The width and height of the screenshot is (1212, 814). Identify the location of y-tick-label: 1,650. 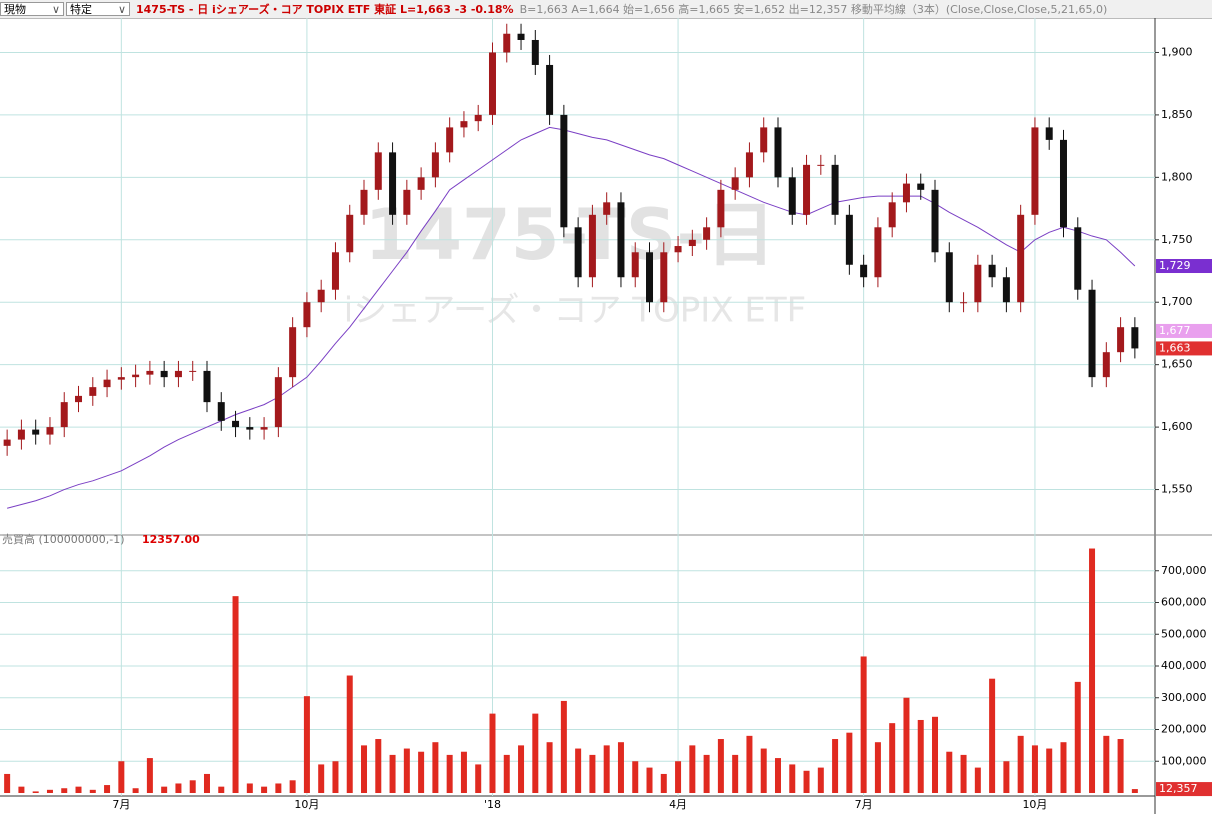
(1177, 364).